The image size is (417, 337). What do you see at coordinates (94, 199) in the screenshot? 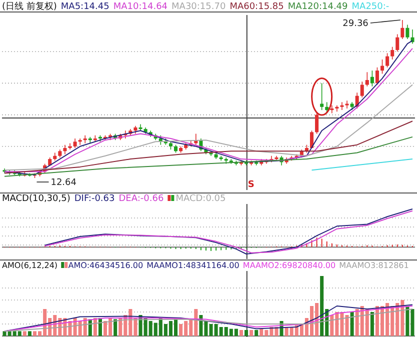
I see `text: DIF:-0.63` at bounding box center [94, 199].